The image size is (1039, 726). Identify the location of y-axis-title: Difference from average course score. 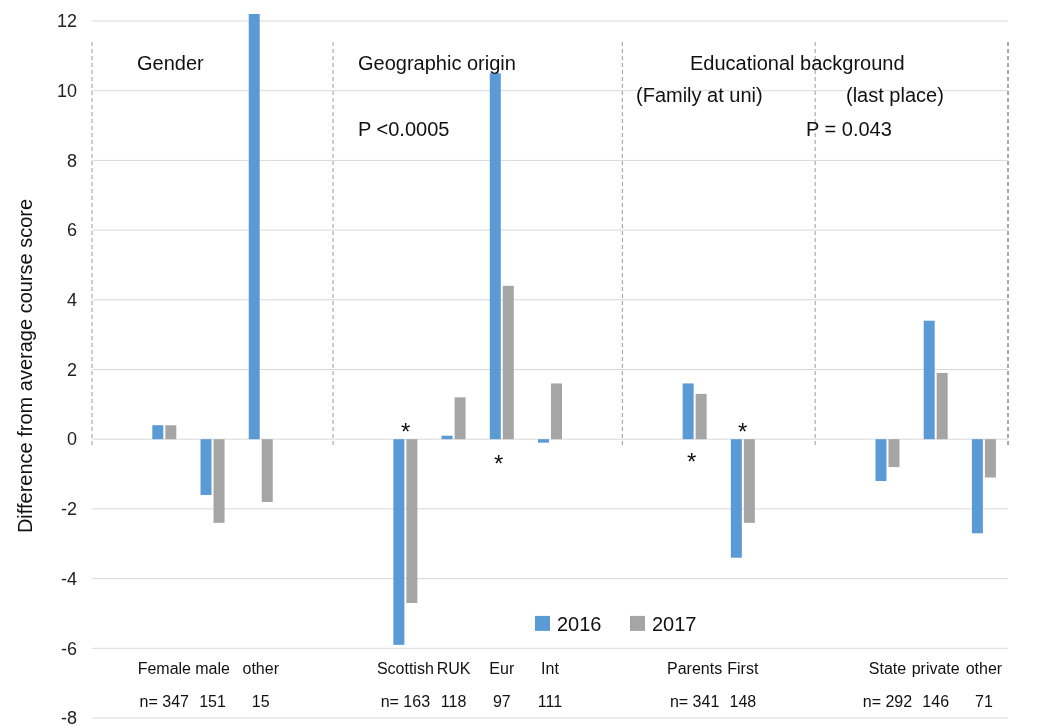
(25, 366).